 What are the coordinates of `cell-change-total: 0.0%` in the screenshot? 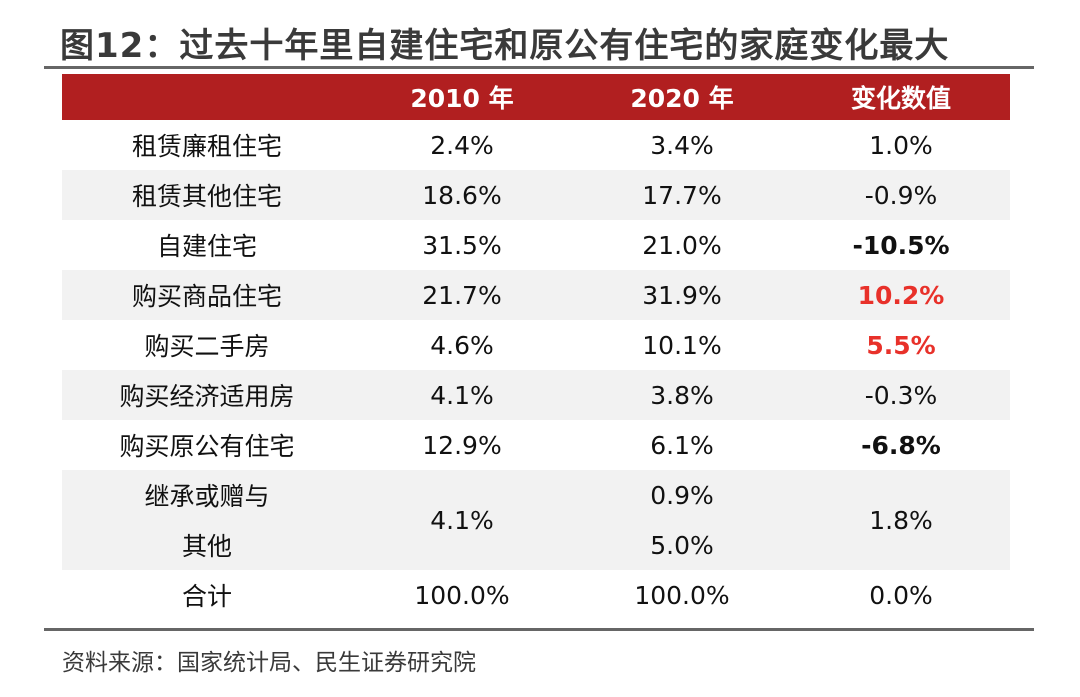 It's located at (901, 595).